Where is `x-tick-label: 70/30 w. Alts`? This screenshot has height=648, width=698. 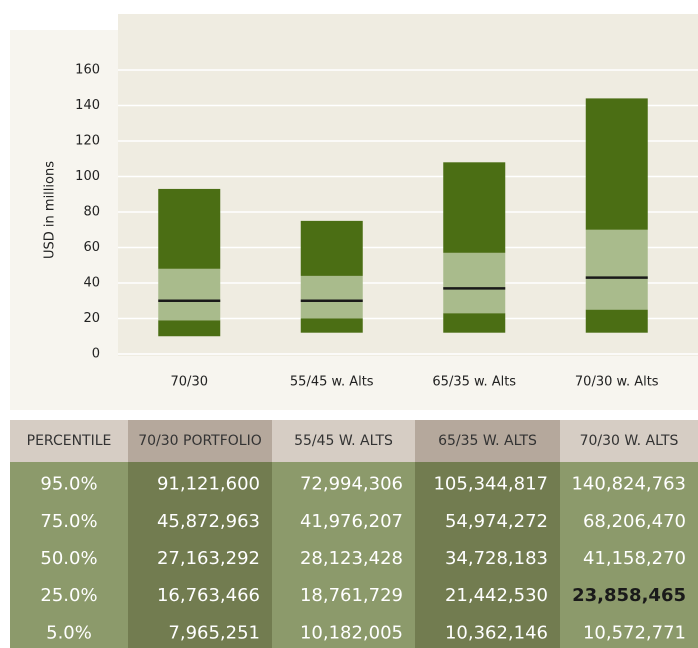
x-tick-label: 70/30 w. Alts is located at coordinates (617, 382).